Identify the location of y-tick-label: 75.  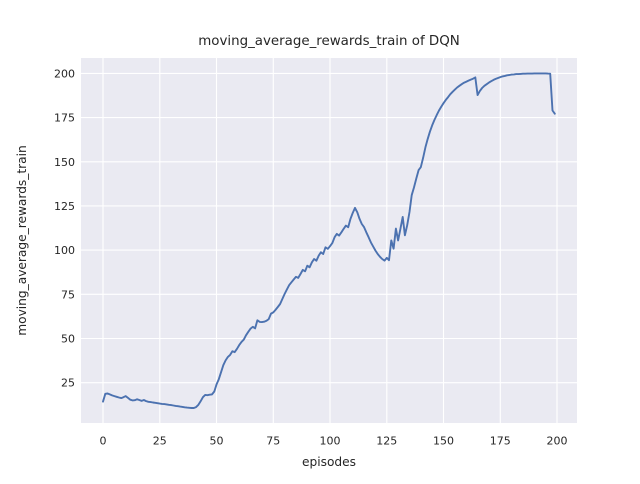
(68, 294).